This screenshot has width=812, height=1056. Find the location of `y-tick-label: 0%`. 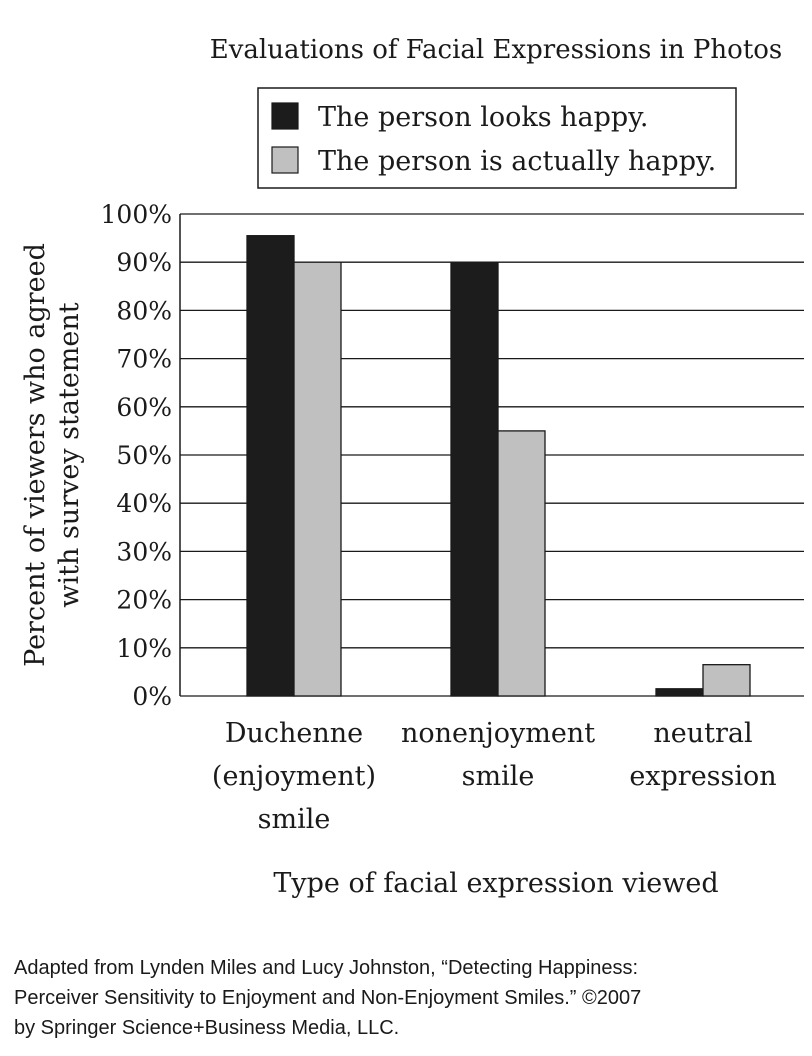

y-tick-label: 0% is located at coordinates (152, 696).